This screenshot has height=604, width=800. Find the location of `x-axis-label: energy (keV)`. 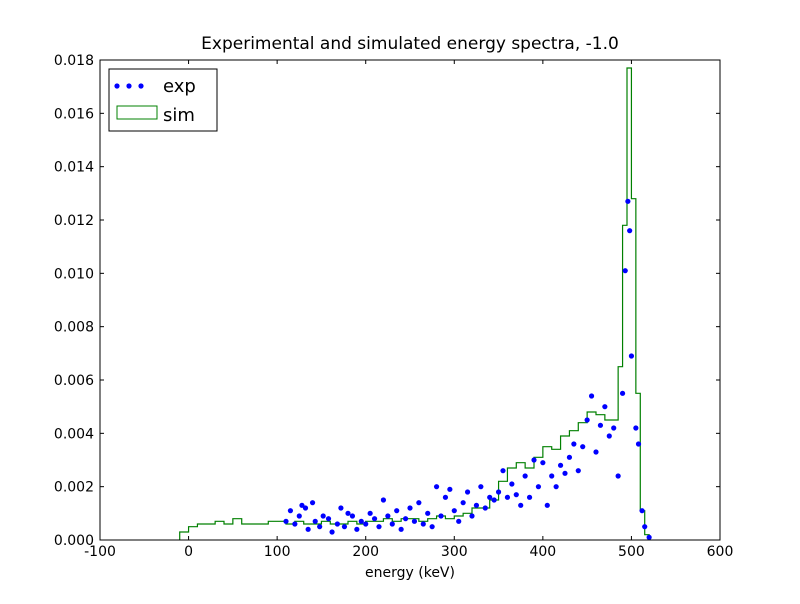

x-axis-label: energy (keV) is located at coordinates (410, 573).